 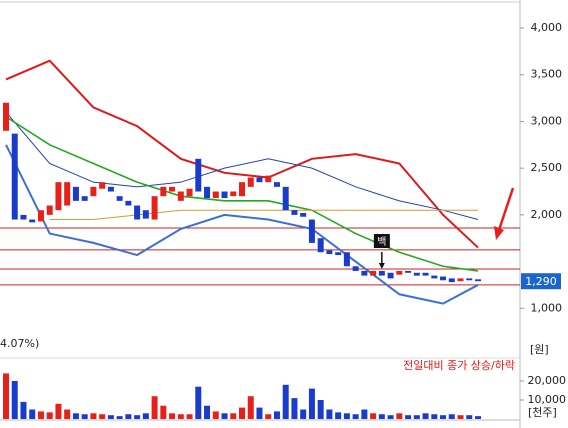 What do you see at coordinates (547, 27) in the screenshot?
I see `y-tick-label: 4,000` at bounding box center [547, 27].